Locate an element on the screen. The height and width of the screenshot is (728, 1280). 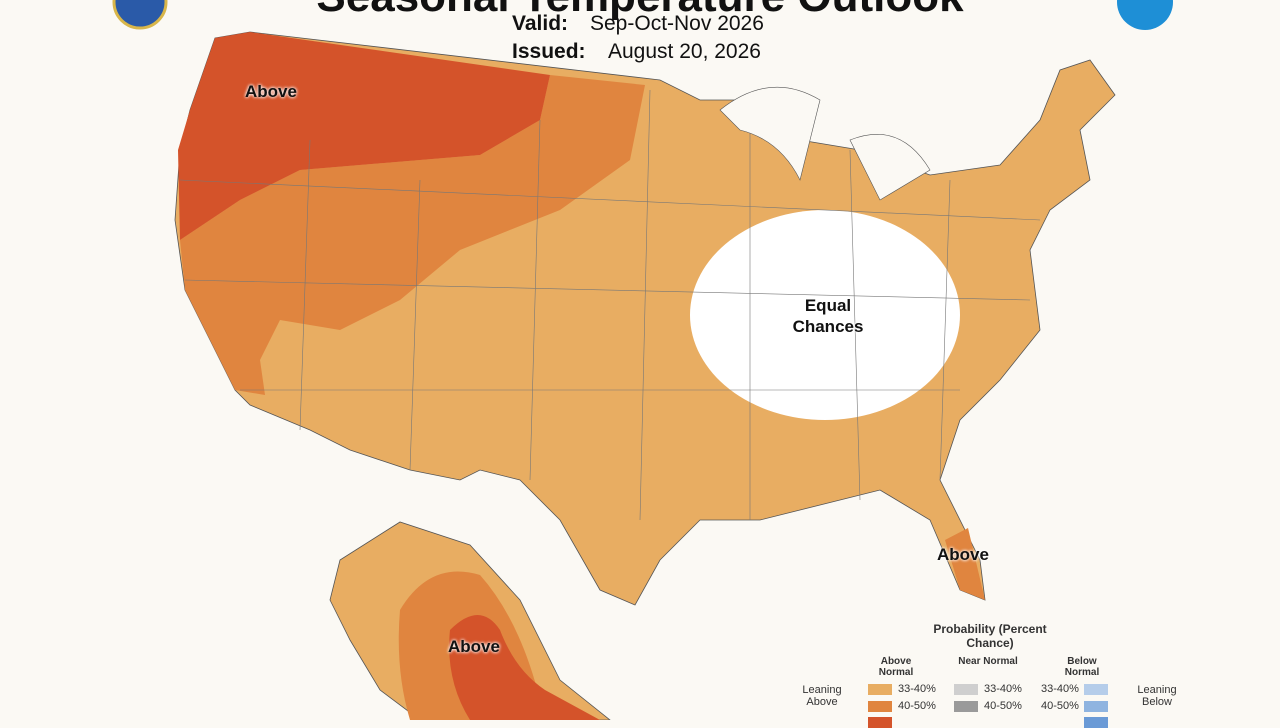
map-label: Equal Chances is located at coordinates (828, 316).